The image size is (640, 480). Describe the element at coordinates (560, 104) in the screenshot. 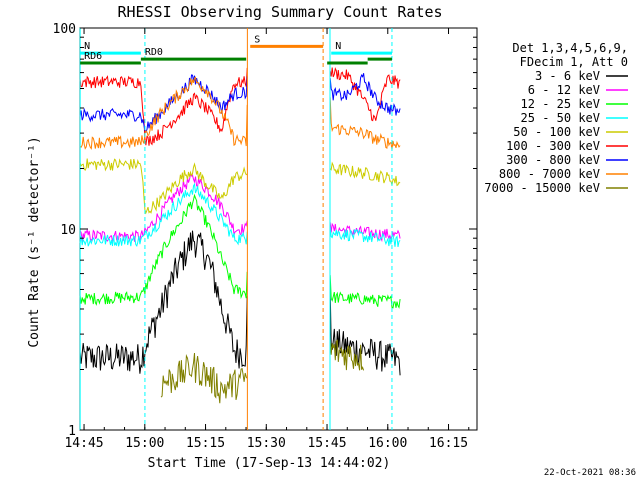

I see `legend-entry-label: 12 - 25 keV` at that location.